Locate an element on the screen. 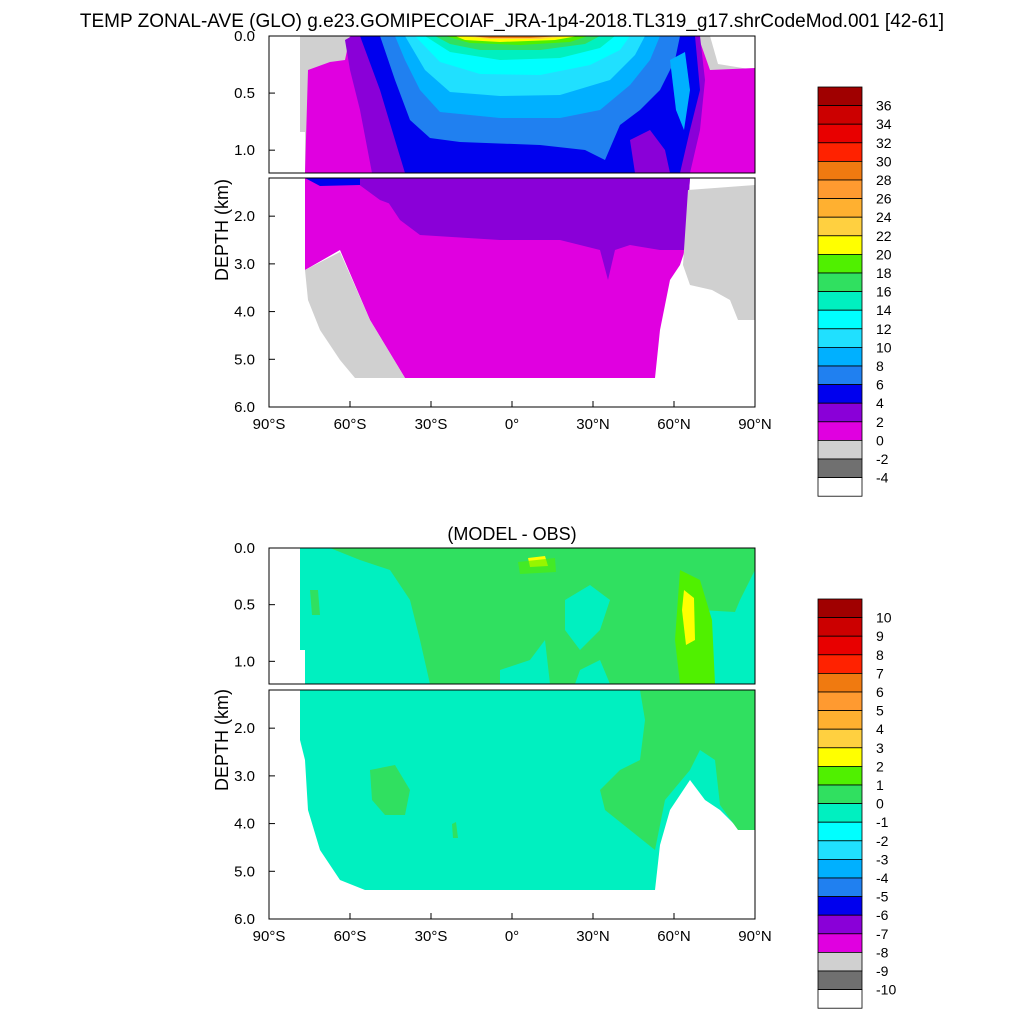 This screenshot has height=1024, width=1024. colorbar-label: 22 is located at coordinates (884, 236).